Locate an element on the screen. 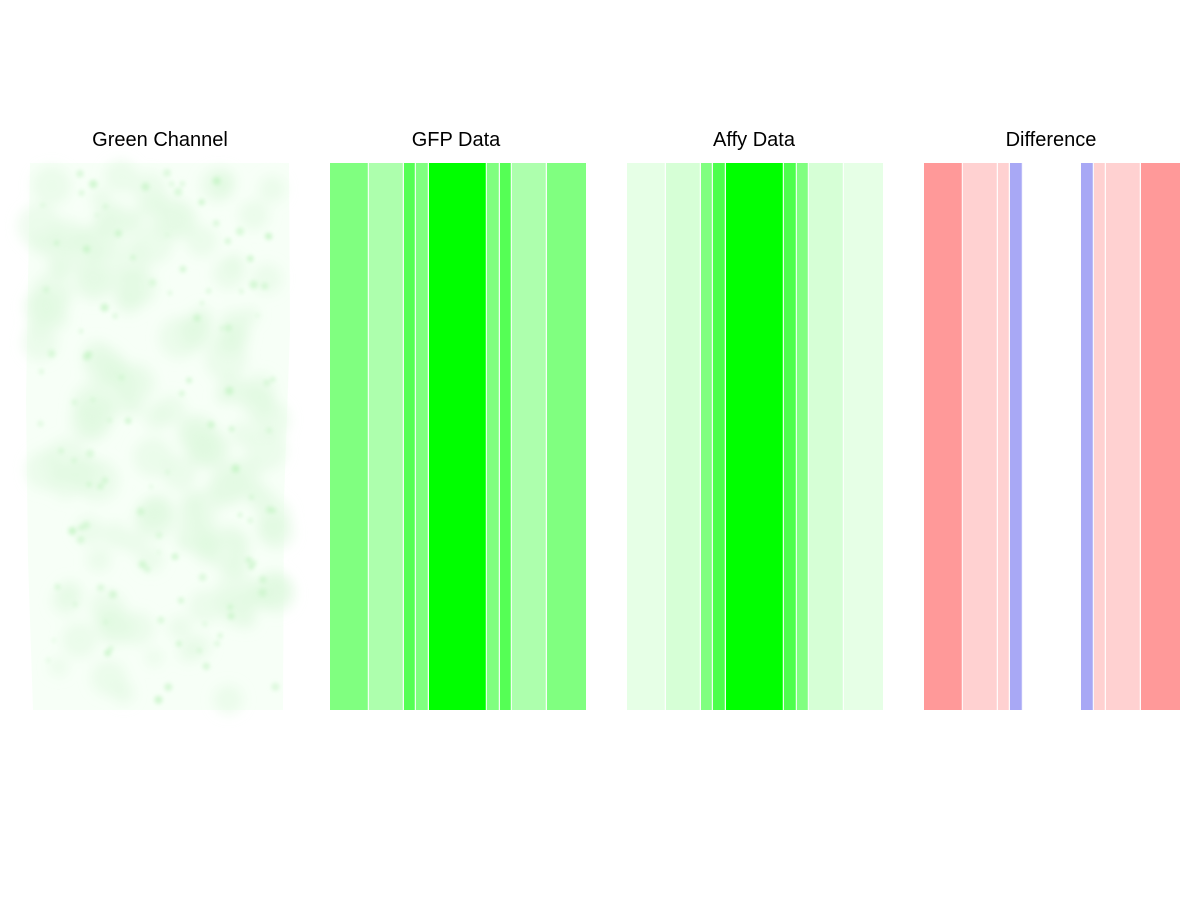 The width and height of the screenshot is (1200, 900). panel-title-difference: Difference is located at coordinates (1051, 140).